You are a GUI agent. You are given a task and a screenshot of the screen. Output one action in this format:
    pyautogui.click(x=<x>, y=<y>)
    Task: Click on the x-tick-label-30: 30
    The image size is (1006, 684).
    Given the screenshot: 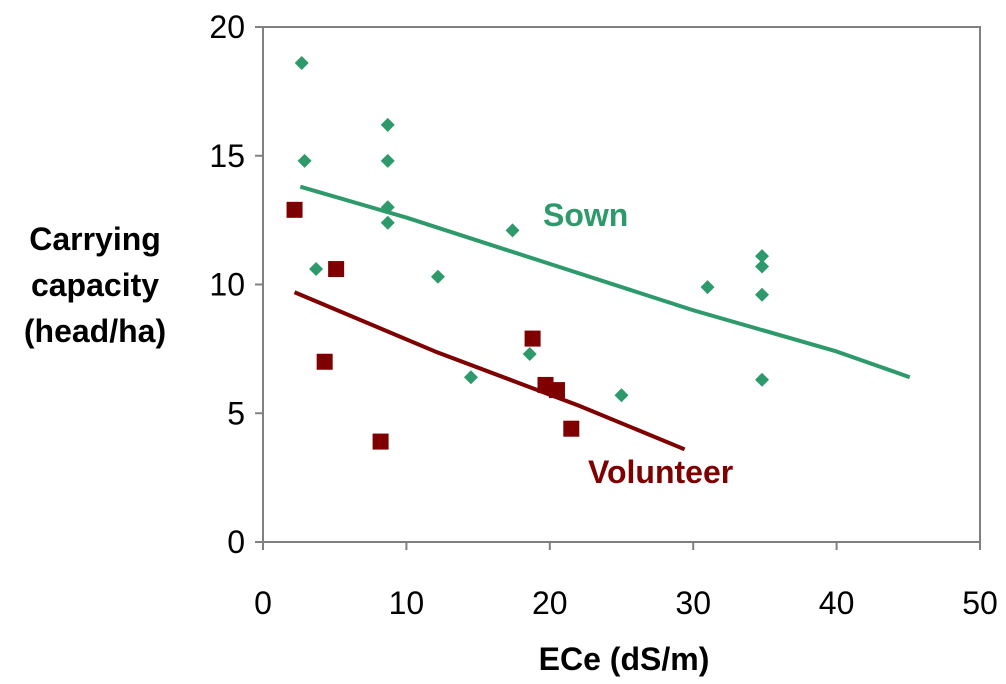 What is the action you would take?
    pyautogui.click(x=693, y=603)
    